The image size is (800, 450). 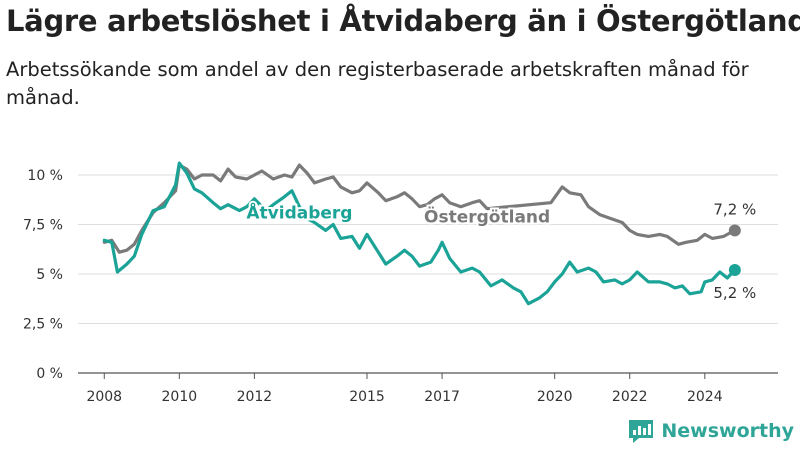 I want to click on end-markers: 7,2 % 5,2 %, so click(x=734, y=251).